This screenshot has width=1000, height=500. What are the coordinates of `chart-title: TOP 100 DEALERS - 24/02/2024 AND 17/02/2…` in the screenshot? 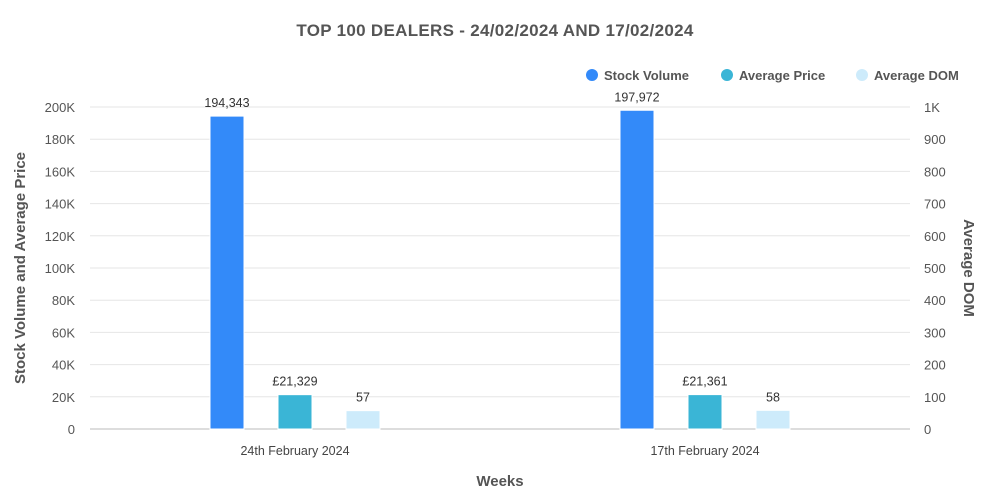 It's located at (494, 30).